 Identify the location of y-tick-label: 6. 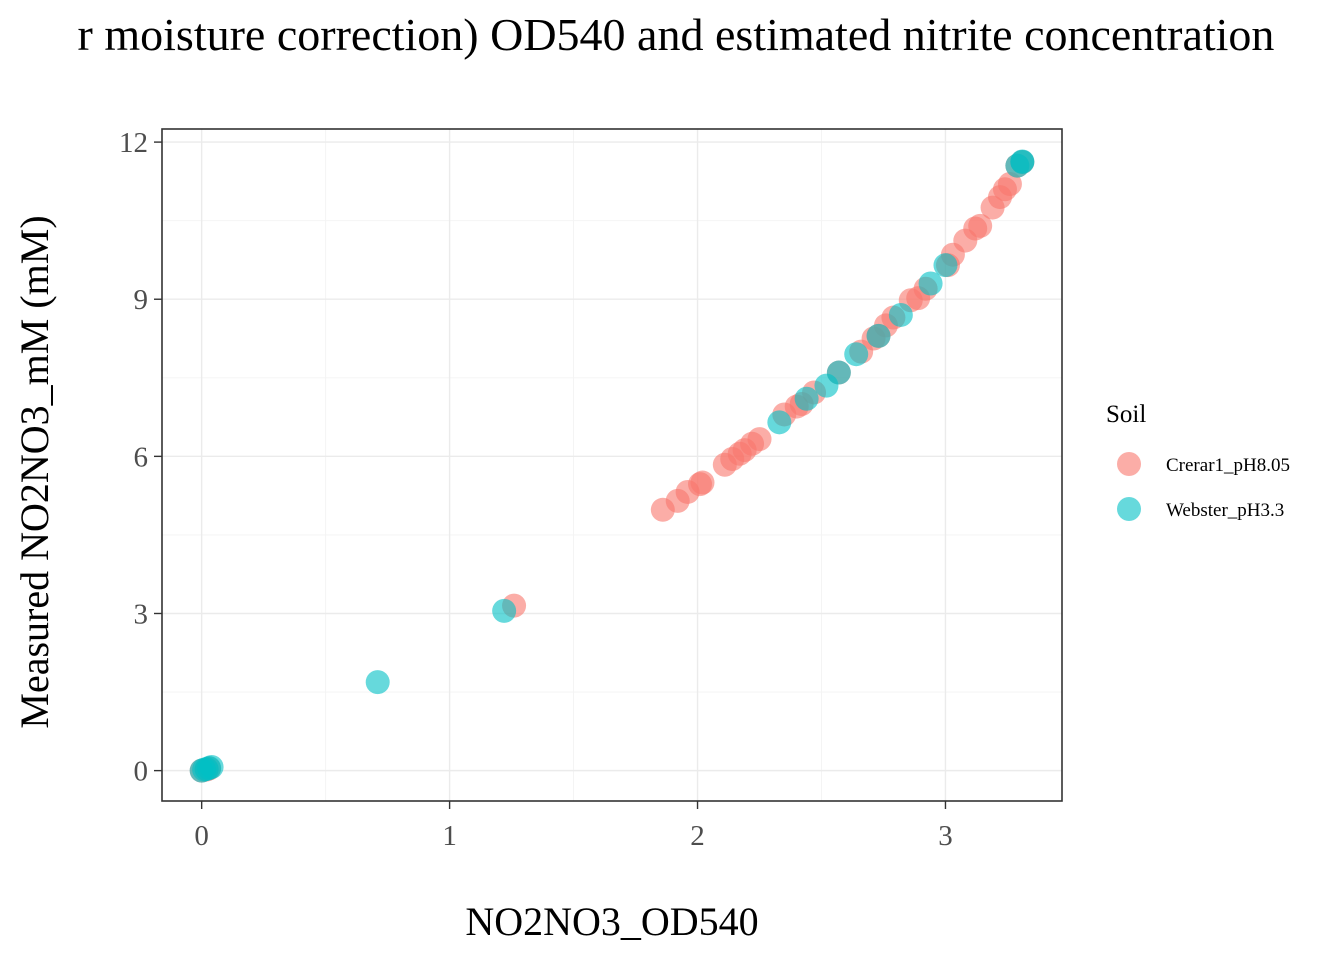
(141, 457).